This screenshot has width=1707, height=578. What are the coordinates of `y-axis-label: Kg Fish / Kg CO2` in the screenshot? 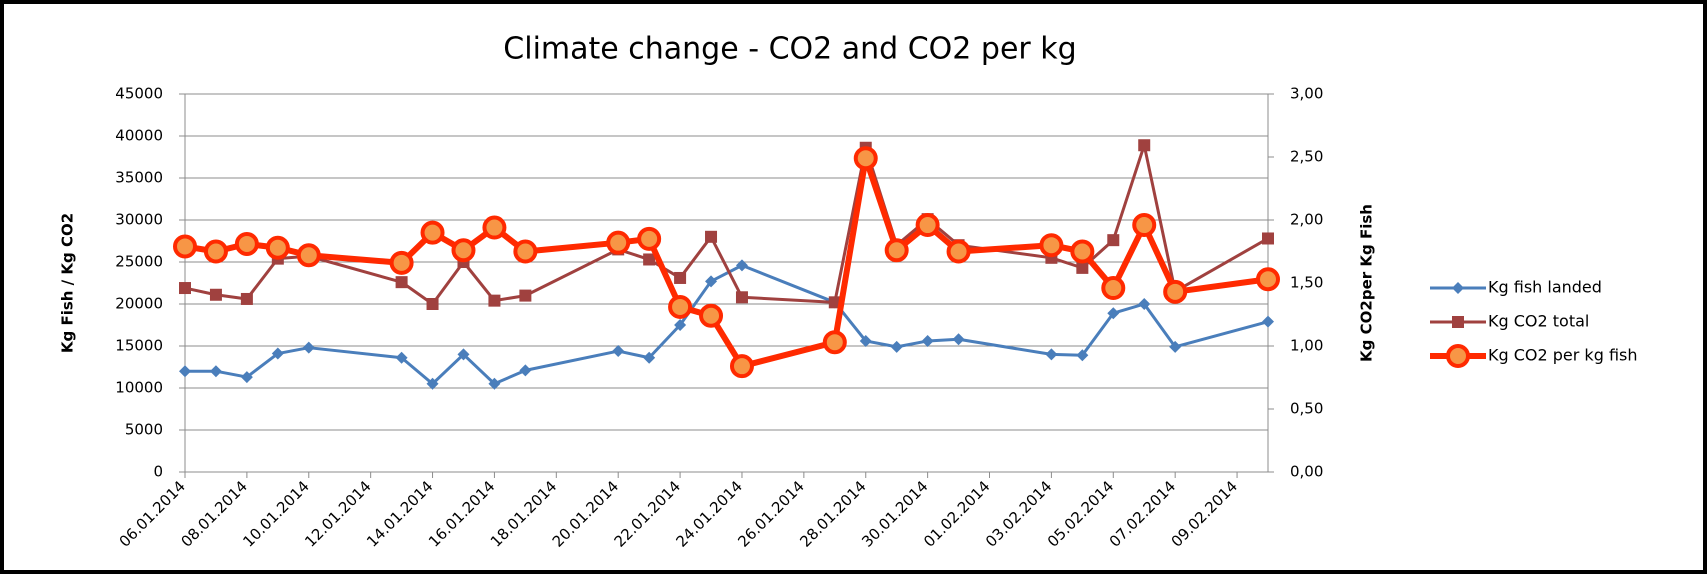 It's located at (68, 283).